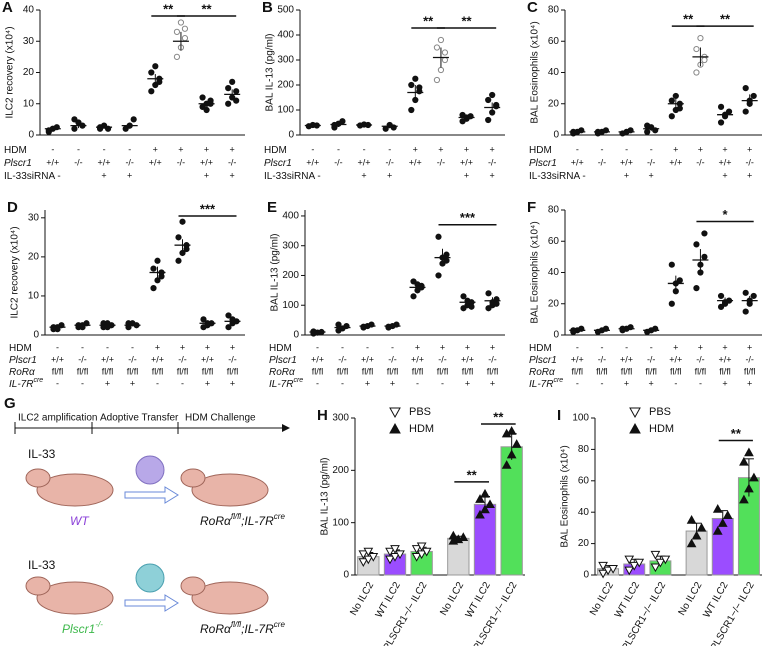  Describe the element at coordinates (340, 522) in the screenshot. I see `y-tick-label: 100` at that location.